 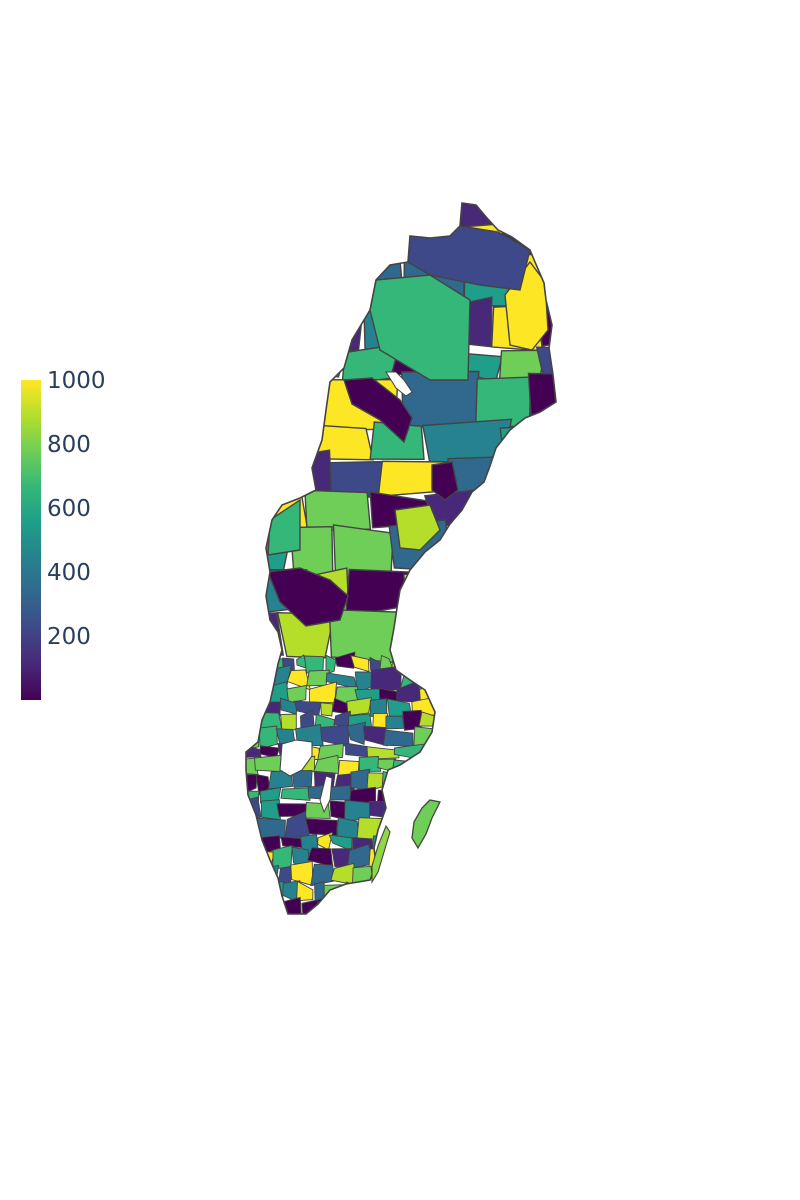 I want to click on colorbar-tick-label: 400, so click(x=69, y=573).